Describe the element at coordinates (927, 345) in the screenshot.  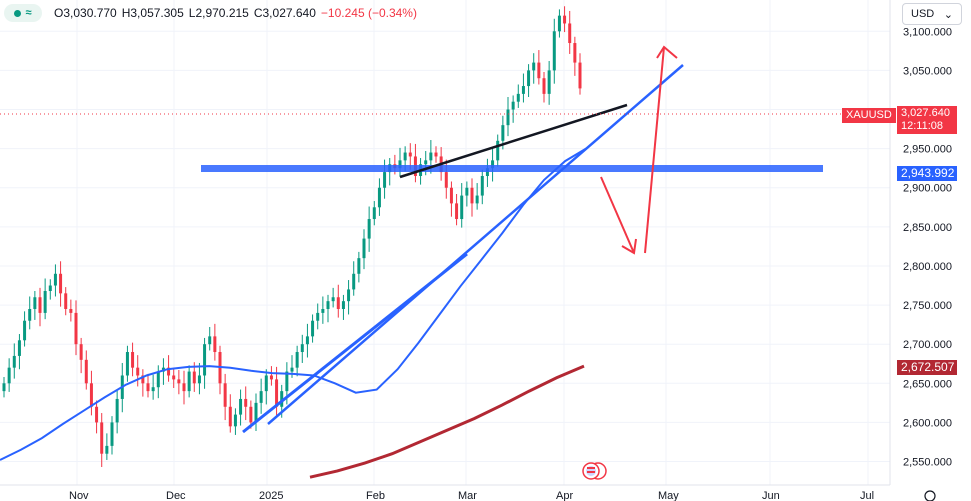
I see `y-tick-label: 2,700.000` at that location.